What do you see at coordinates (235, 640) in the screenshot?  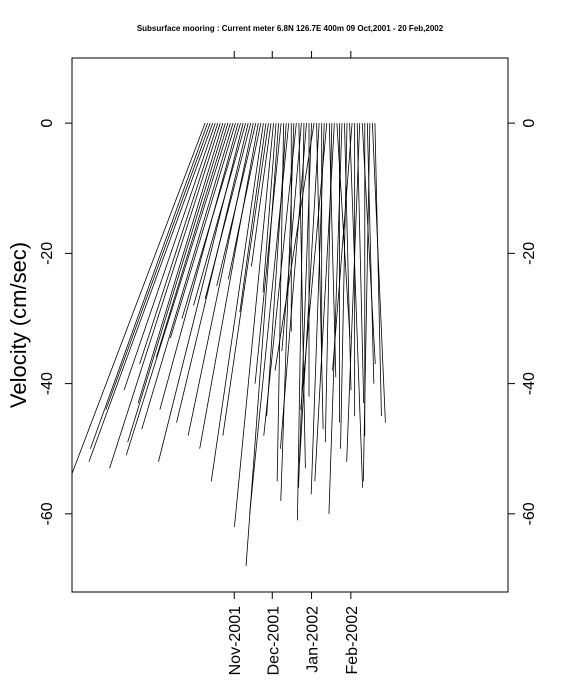 I see `x-tick-label: Nov-2001` at bounding box center [235, 640].